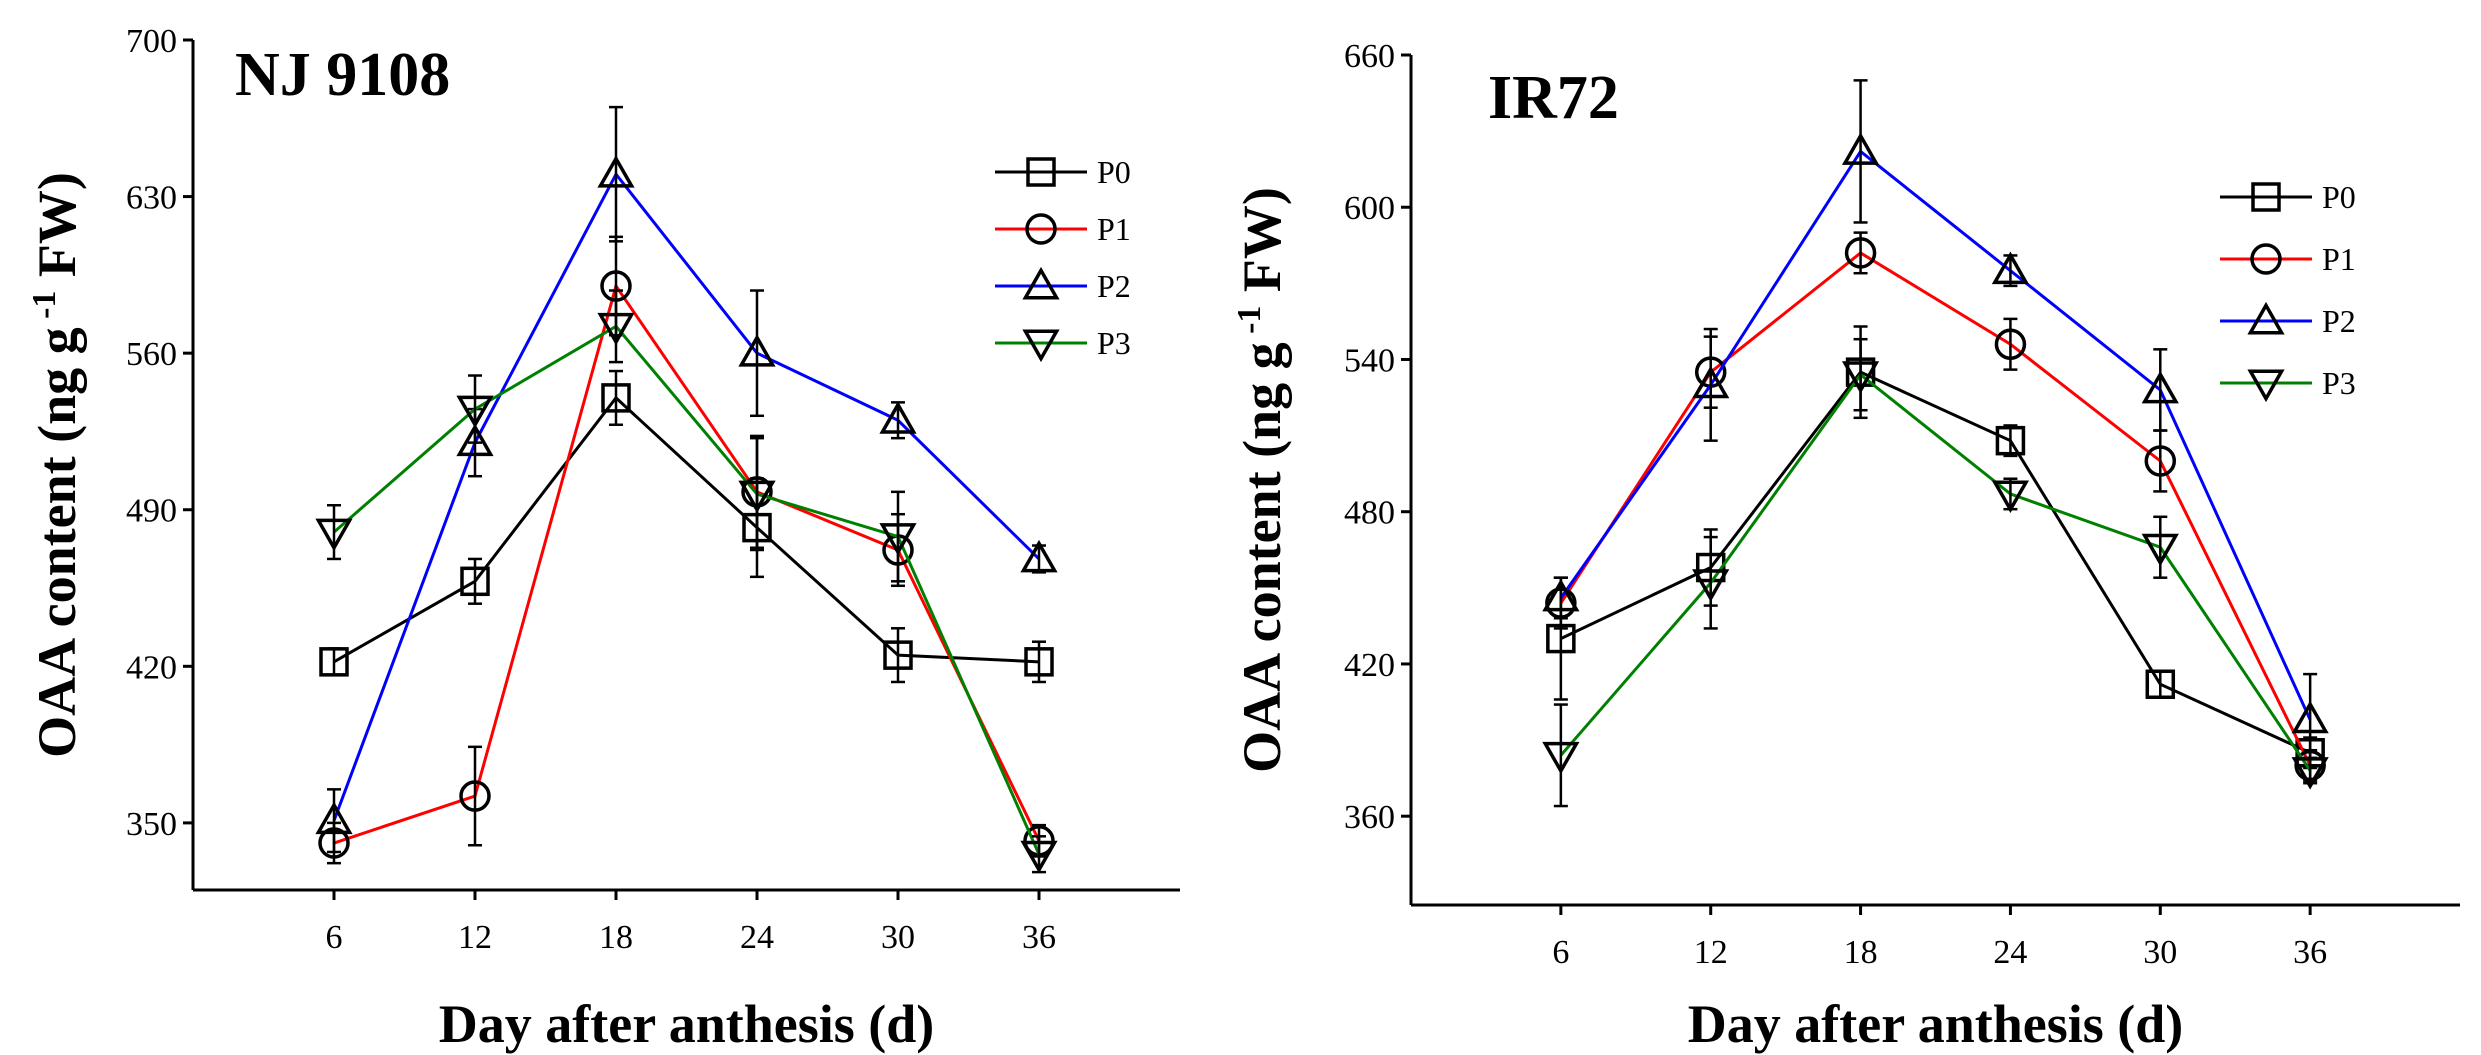  Describe the element at coordinates (1369, 360) in the screenshot. I see `y-tick-label: 540` at that location.